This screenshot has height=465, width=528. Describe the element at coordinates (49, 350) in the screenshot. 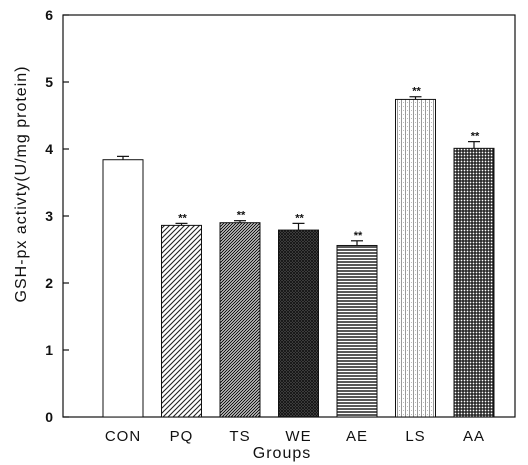

I see `y-tick-label: 1` at that location.